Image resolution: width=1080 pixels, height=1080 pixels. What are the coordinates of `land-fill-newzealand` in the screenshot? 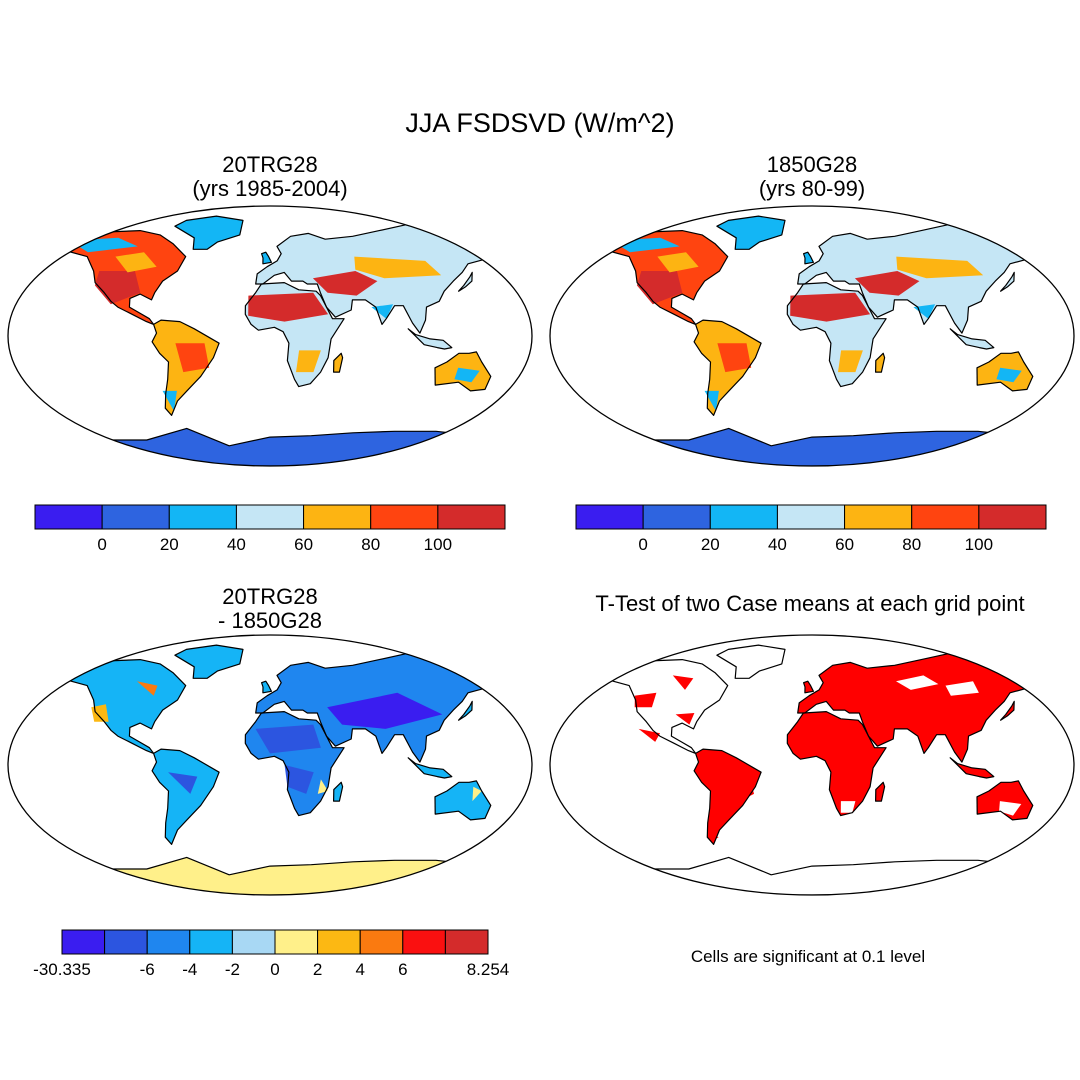 It's located at (1058, 824).